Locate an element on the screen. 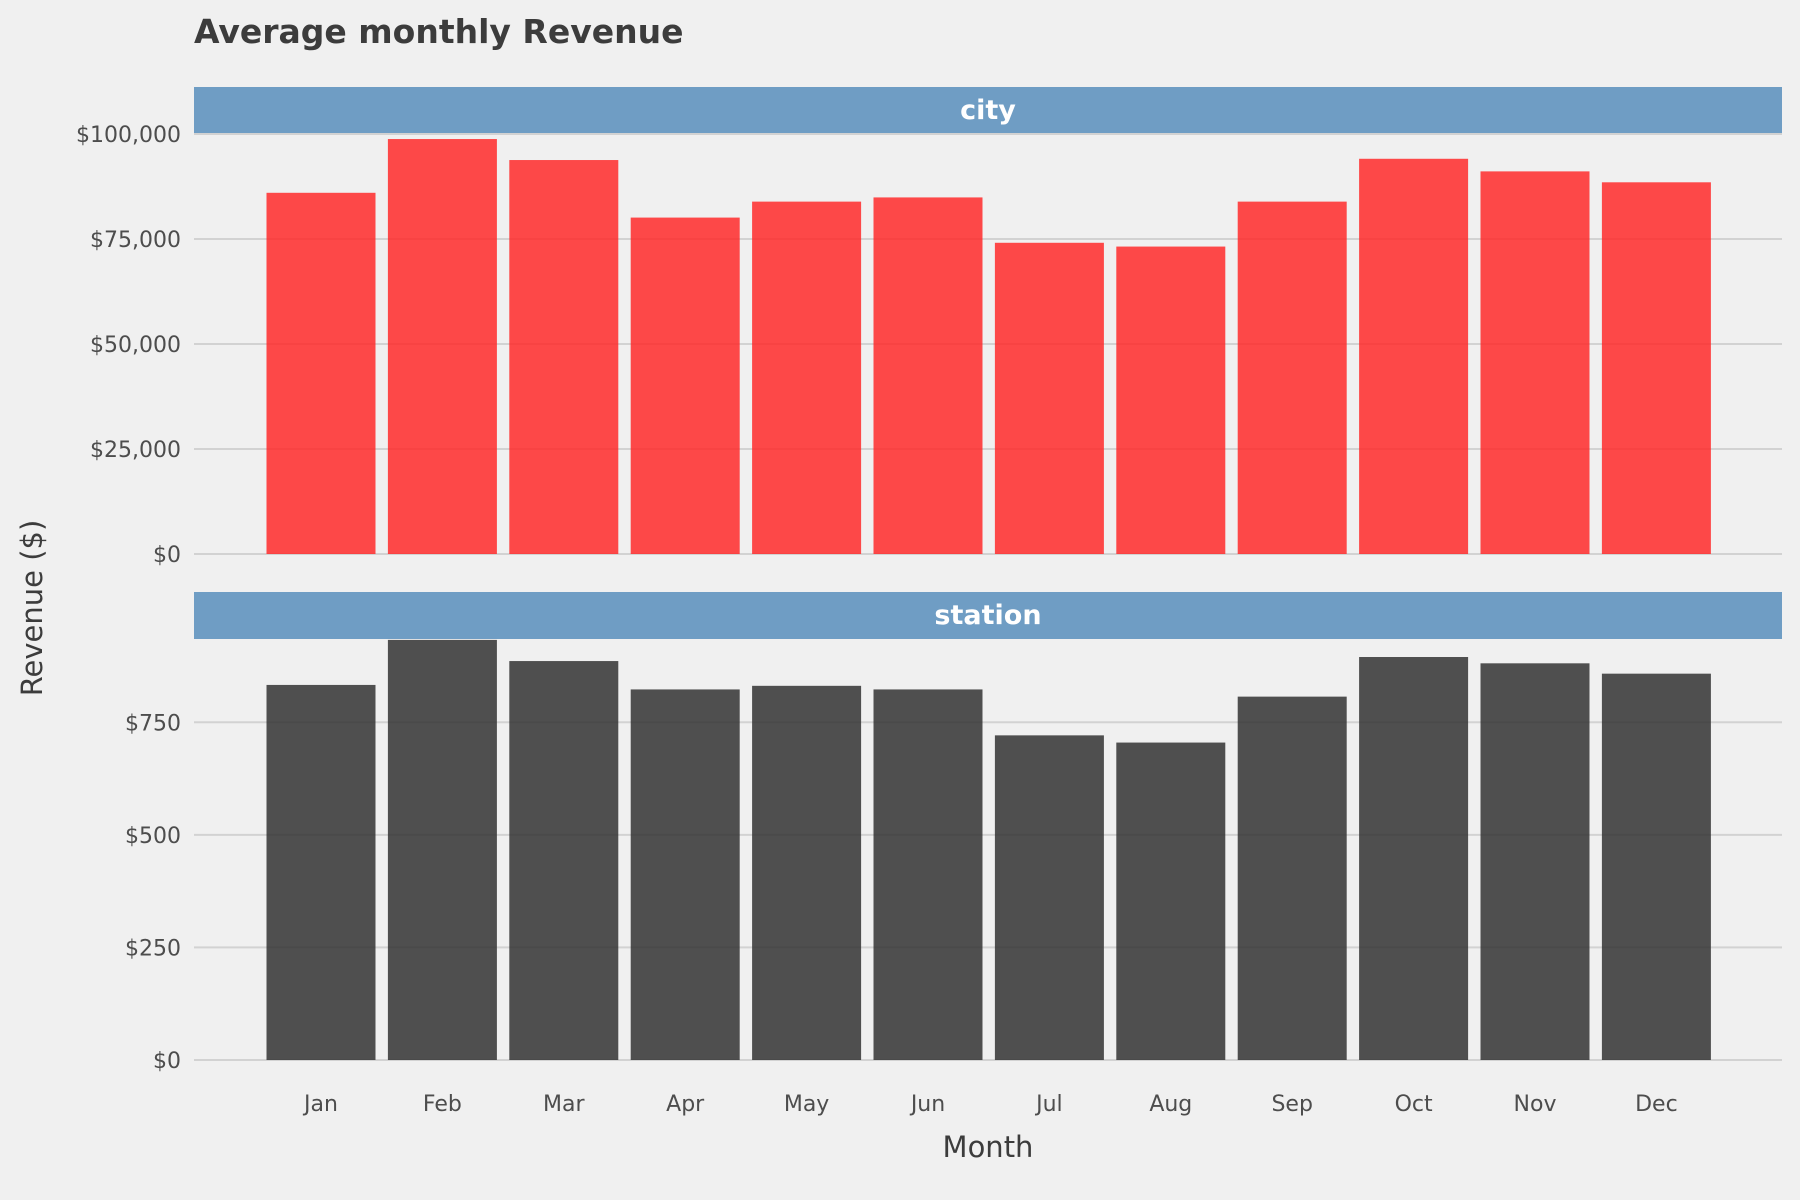 This screenshot has height=1200, width=1800. bar-station-oct is located at coordinates (1414, 858).